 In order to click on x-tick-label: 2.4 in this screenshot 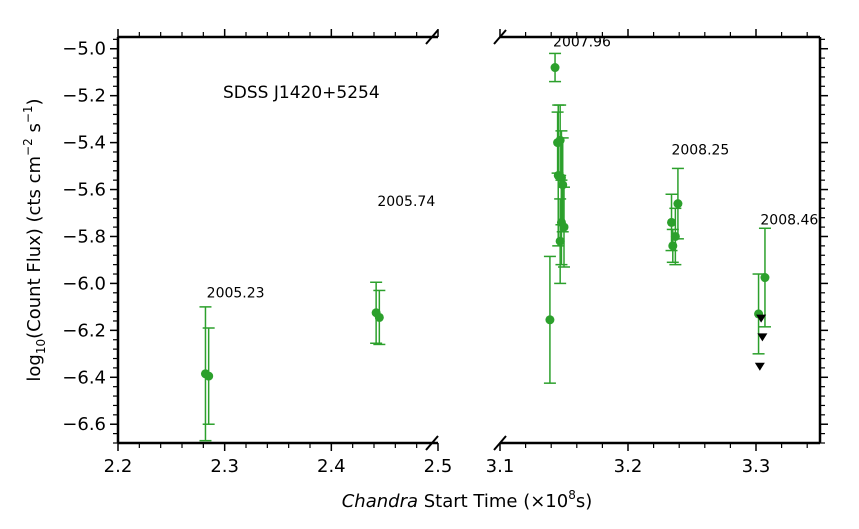, I will do `click(331, 466)`.